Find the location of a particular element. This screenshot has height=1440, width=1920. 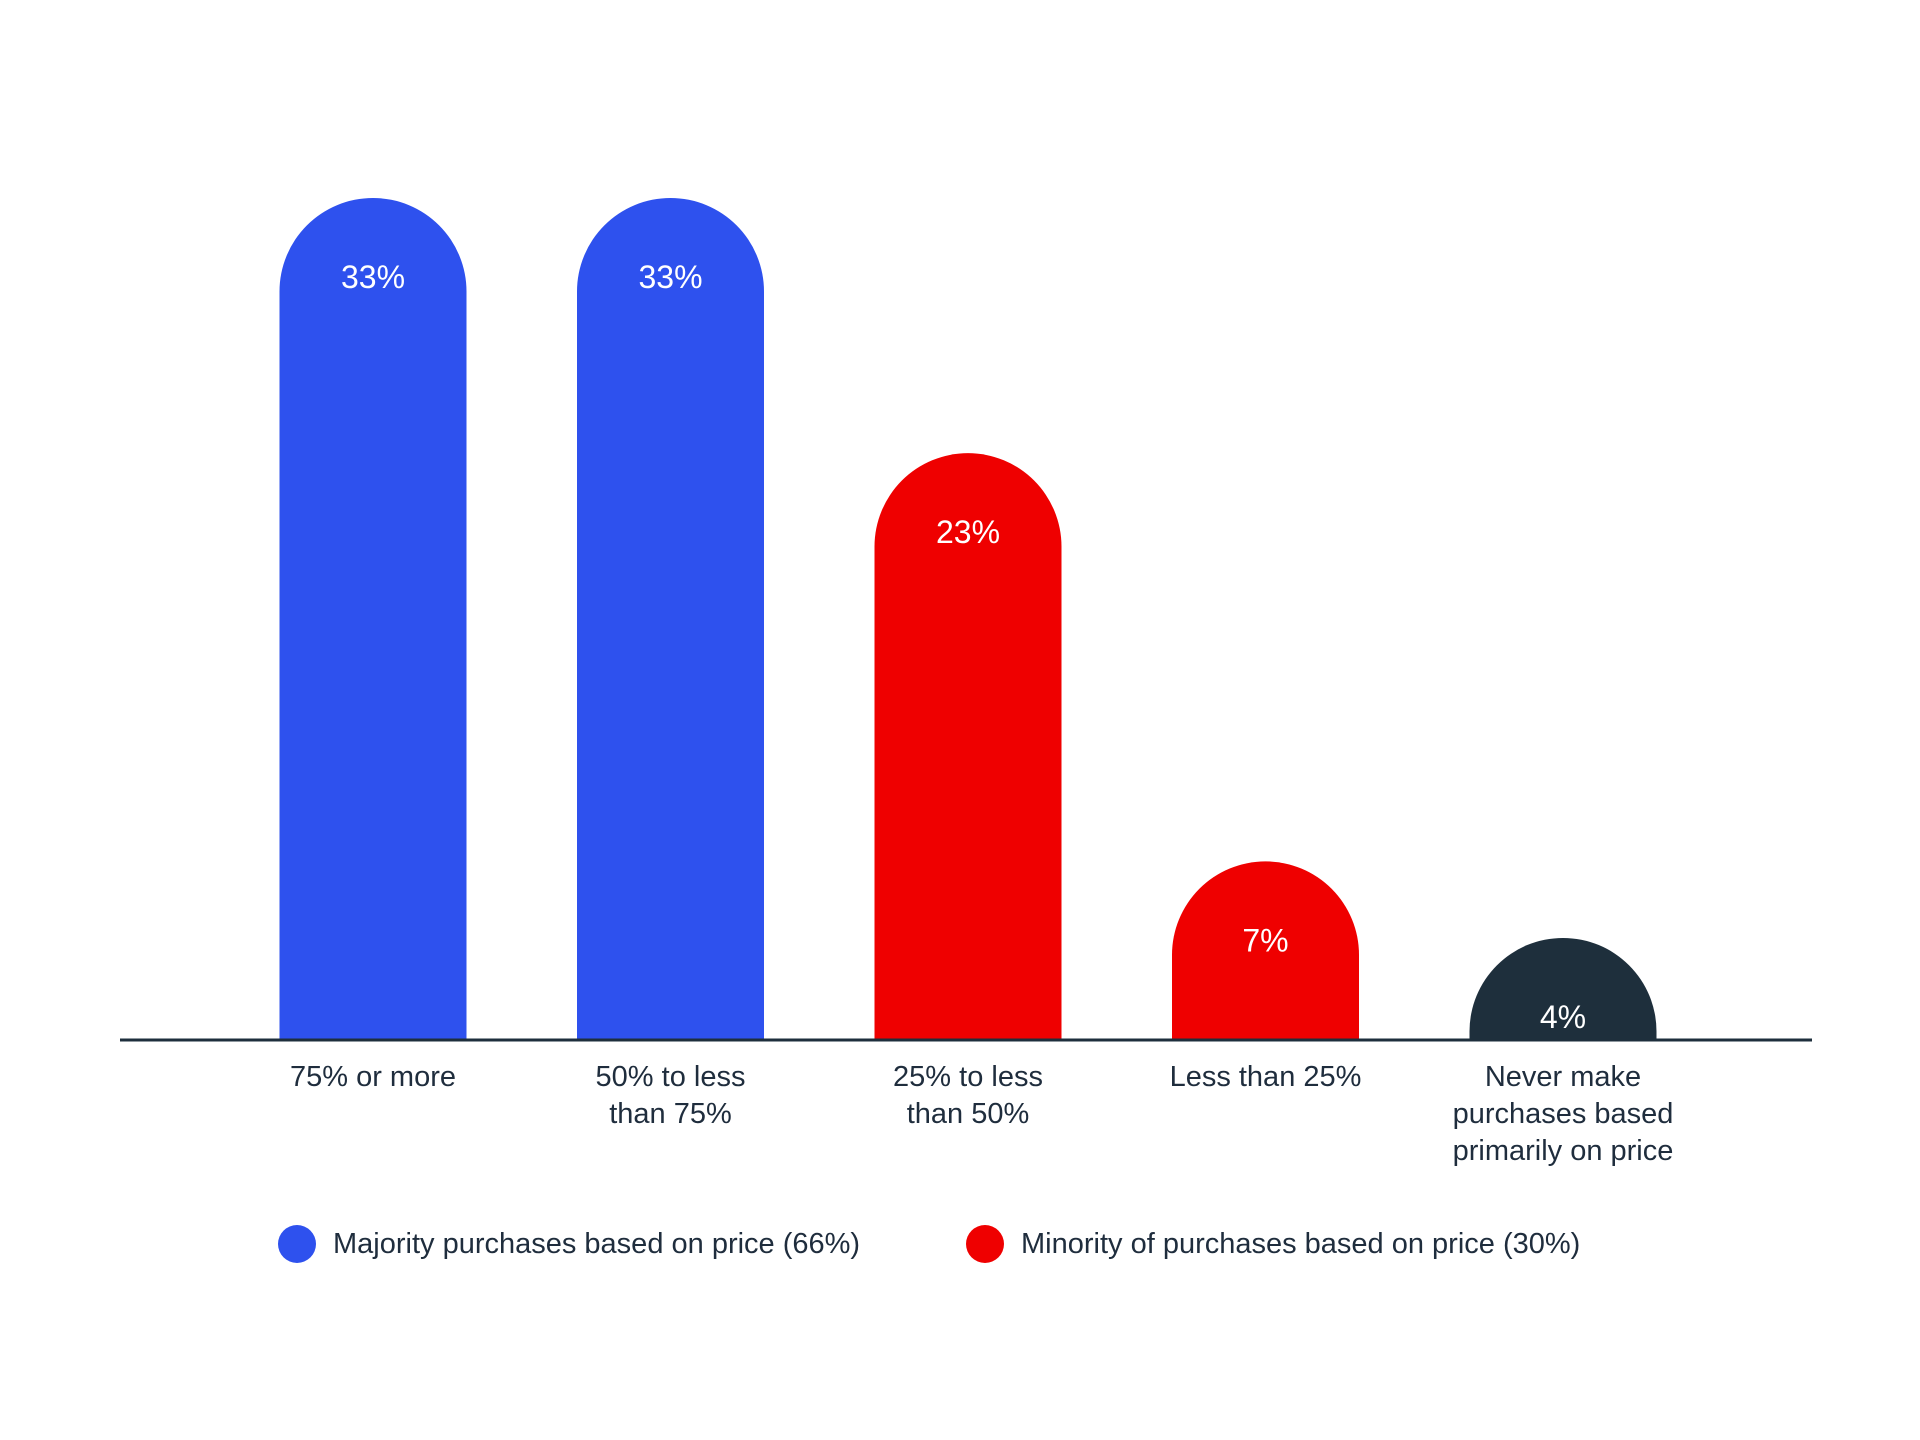

data-label-1: 33% is located at coordinates (373, 277).